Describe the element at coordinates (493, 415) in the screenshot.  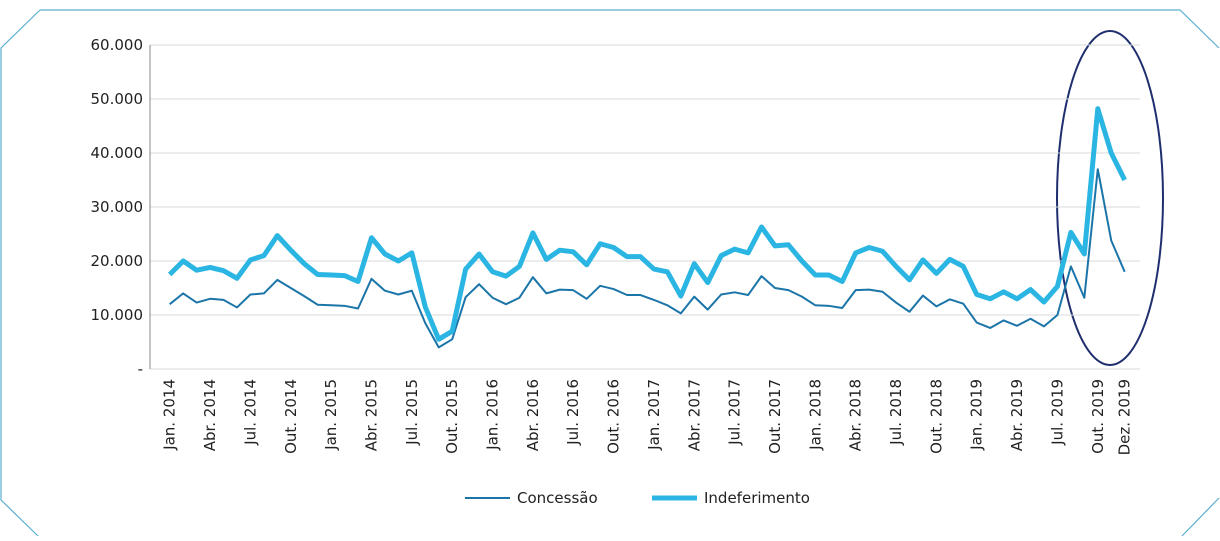
I see `x-tick-label: Jan. 2016` at that location.